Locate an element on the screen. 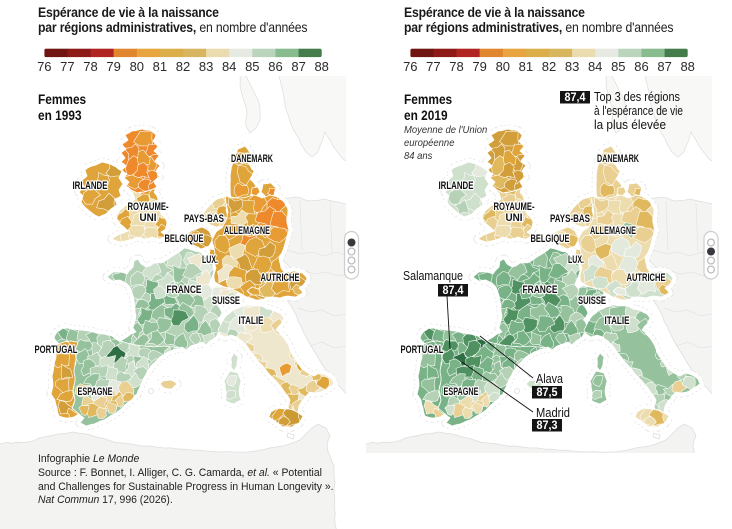 This screenshot has width=732, height=529. svg-text: 87,5 is located at coordinates (547, 392).